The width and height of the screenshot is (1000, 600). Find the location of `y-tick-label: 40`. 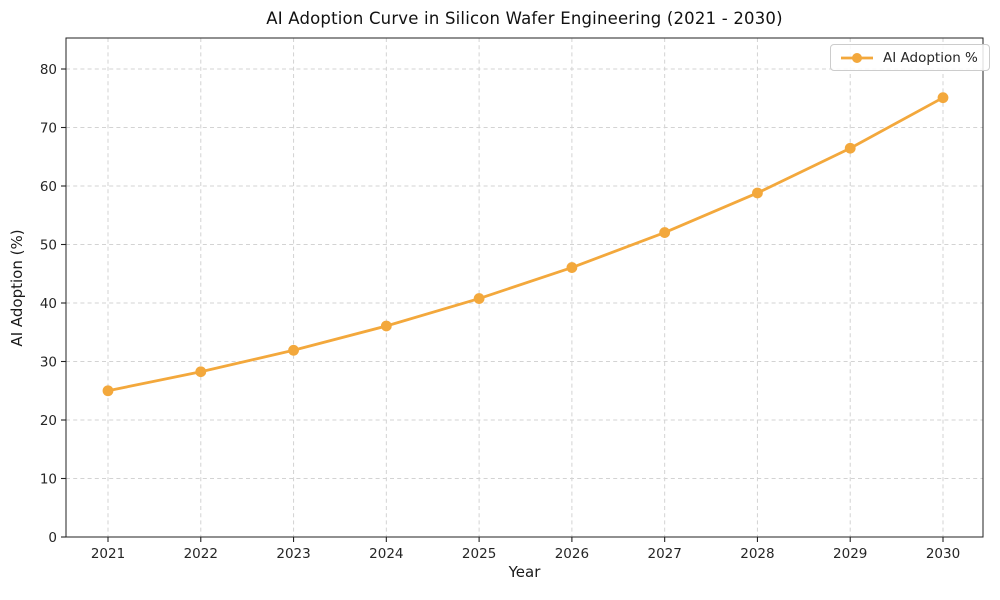

y-tick-label: 40 is located at coordinates (48, 304).